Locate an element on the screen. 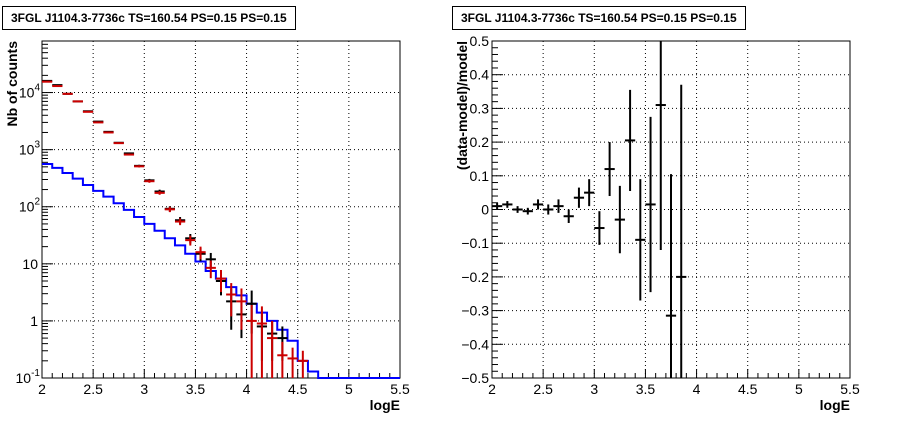  left-y-tick-label: 10³ is located at coordinates (30, 149).